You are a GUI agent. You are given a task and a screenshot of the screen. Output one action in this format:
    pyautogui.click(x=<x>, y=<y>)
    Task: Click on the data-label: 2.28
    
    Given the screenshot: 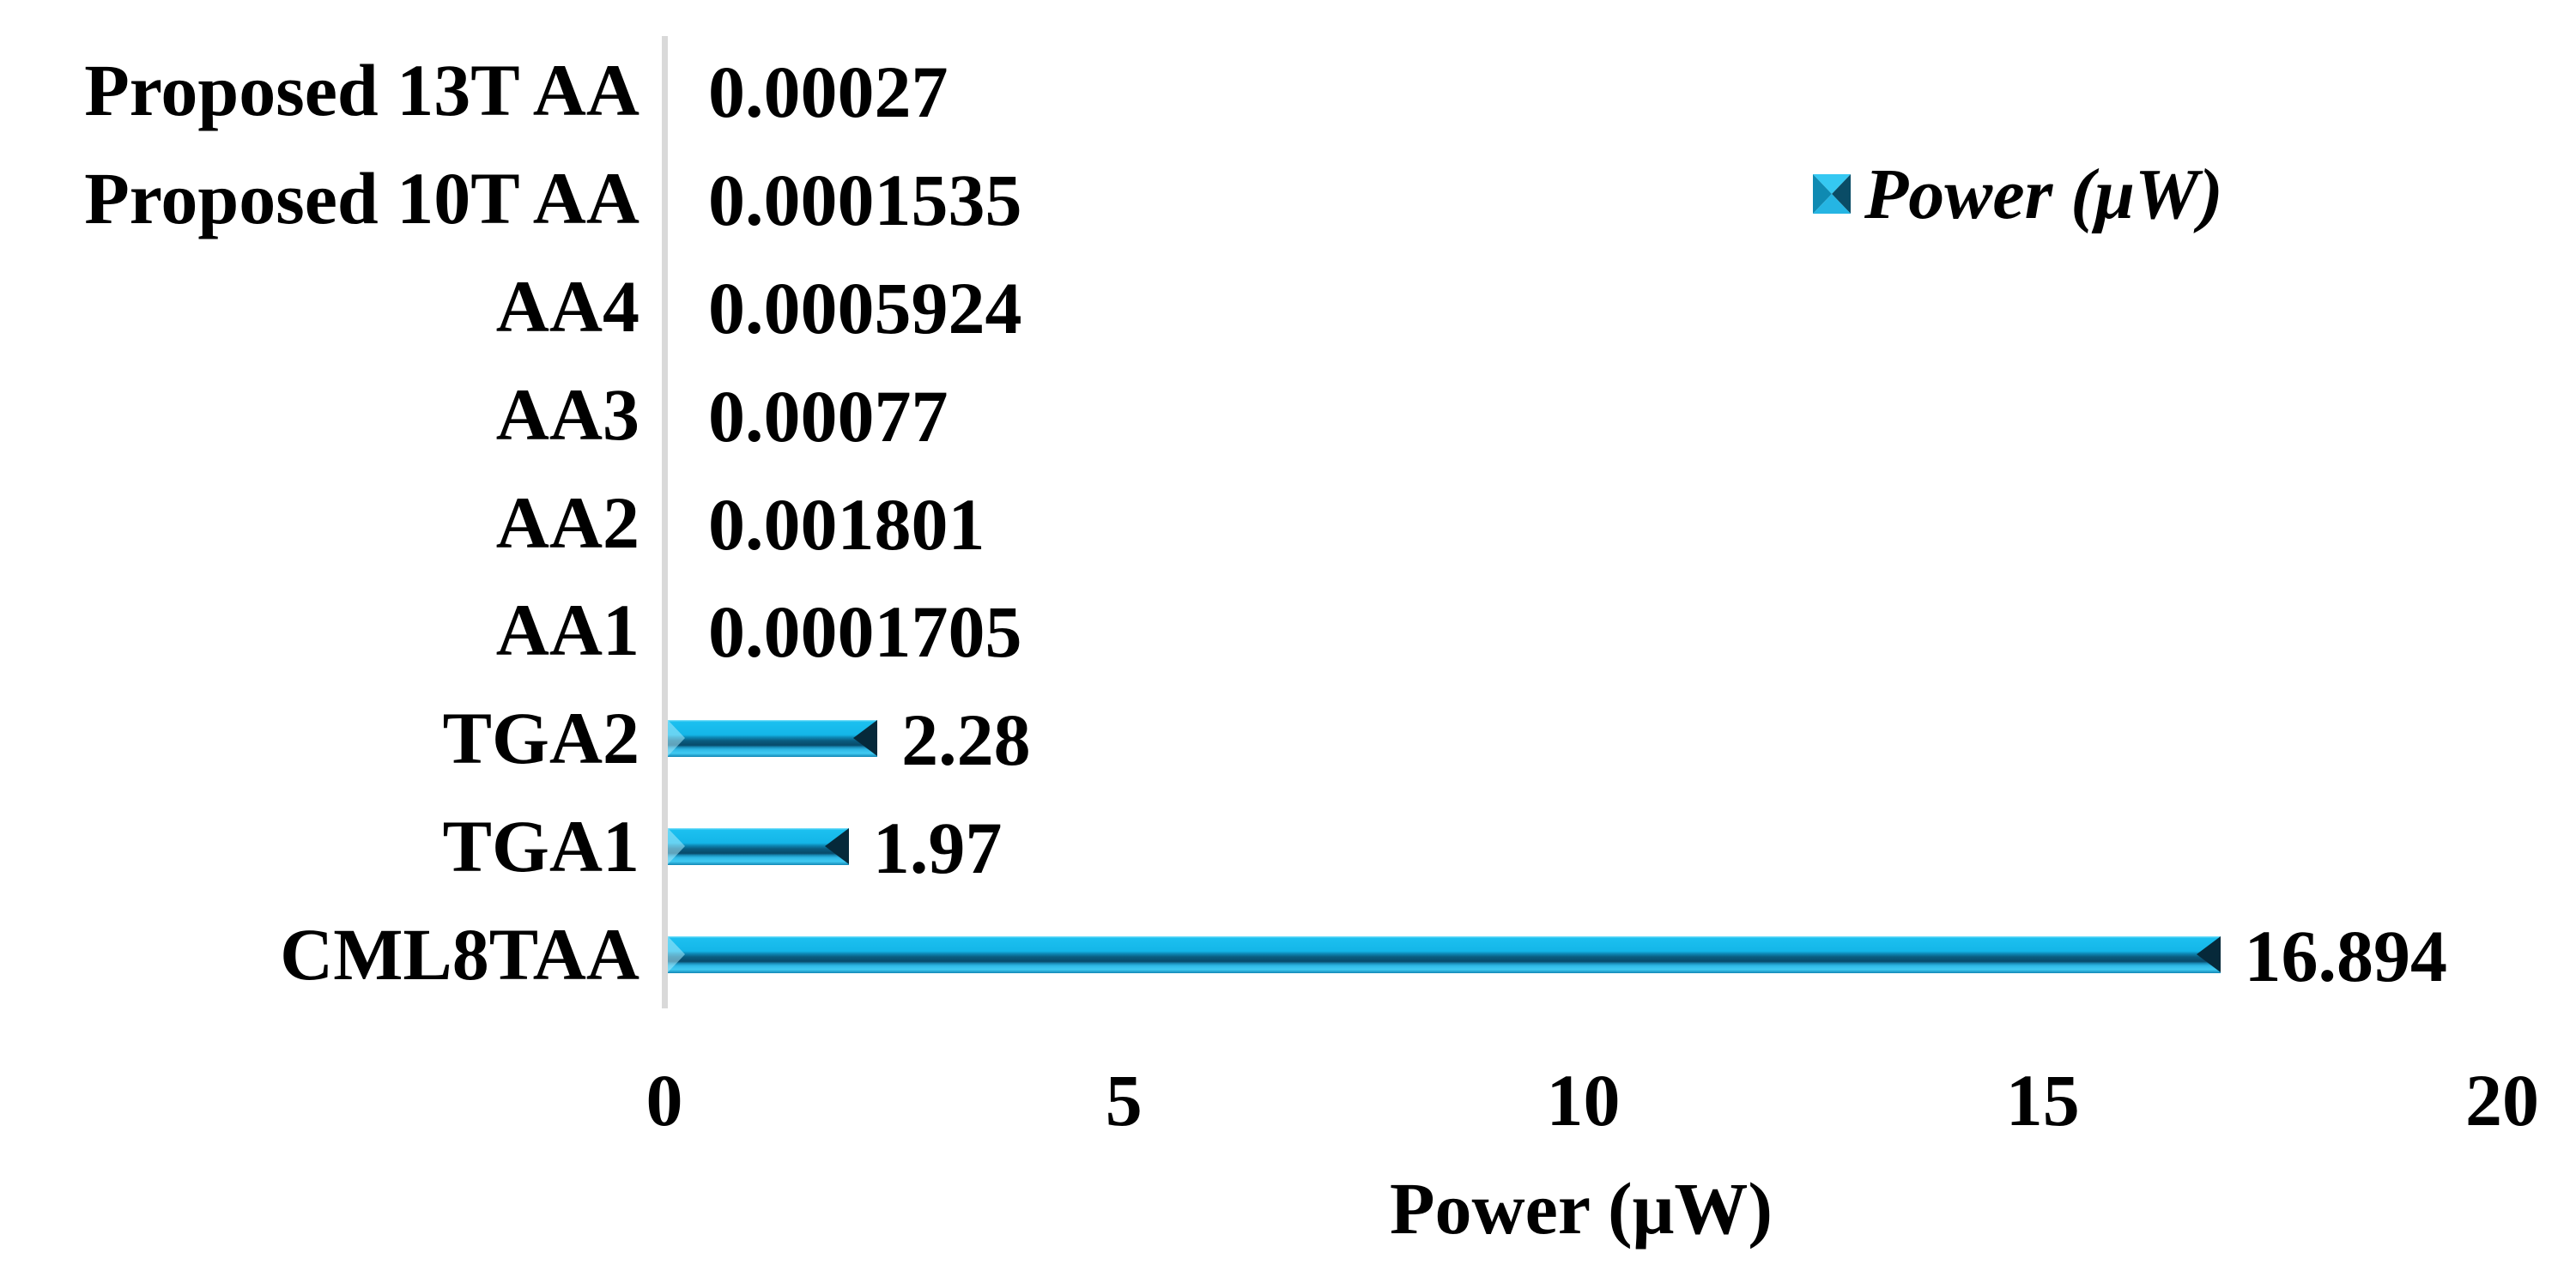 What is the action you would take?
    pyautogui.click(x=966, y=741)
    